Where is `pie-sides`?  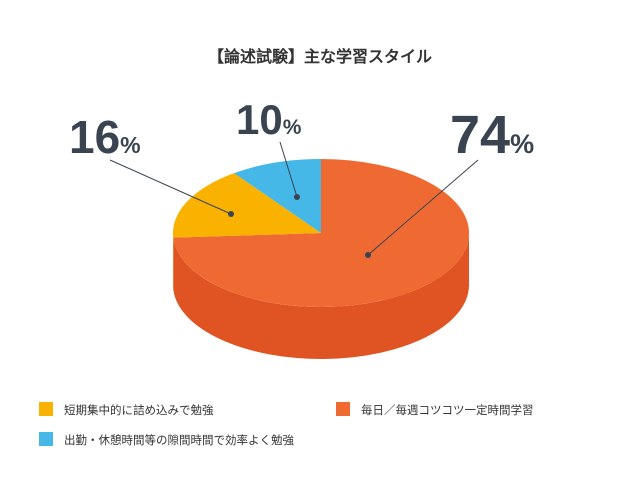
pie-sides is located at coordinates (321, 296).